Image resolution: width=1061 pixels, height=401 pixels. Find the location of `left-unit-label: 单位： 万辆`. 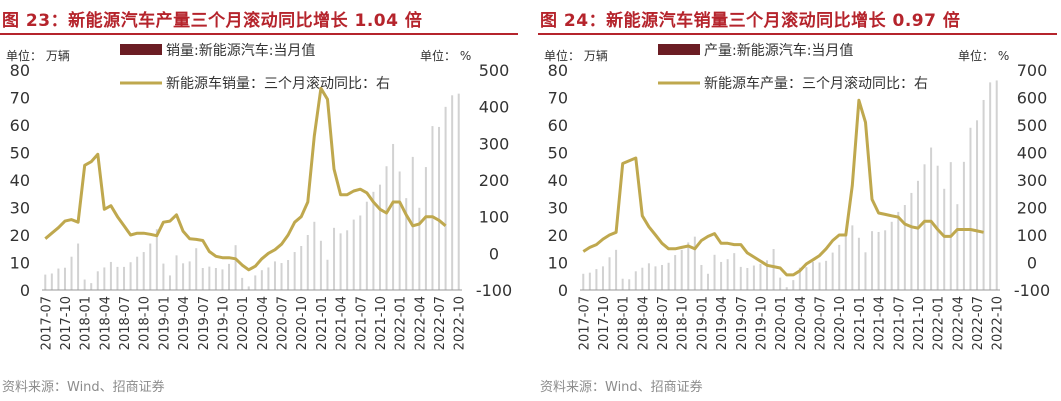

left-unit-label: 单位： 万辆 is located at coordinates (576, 55).